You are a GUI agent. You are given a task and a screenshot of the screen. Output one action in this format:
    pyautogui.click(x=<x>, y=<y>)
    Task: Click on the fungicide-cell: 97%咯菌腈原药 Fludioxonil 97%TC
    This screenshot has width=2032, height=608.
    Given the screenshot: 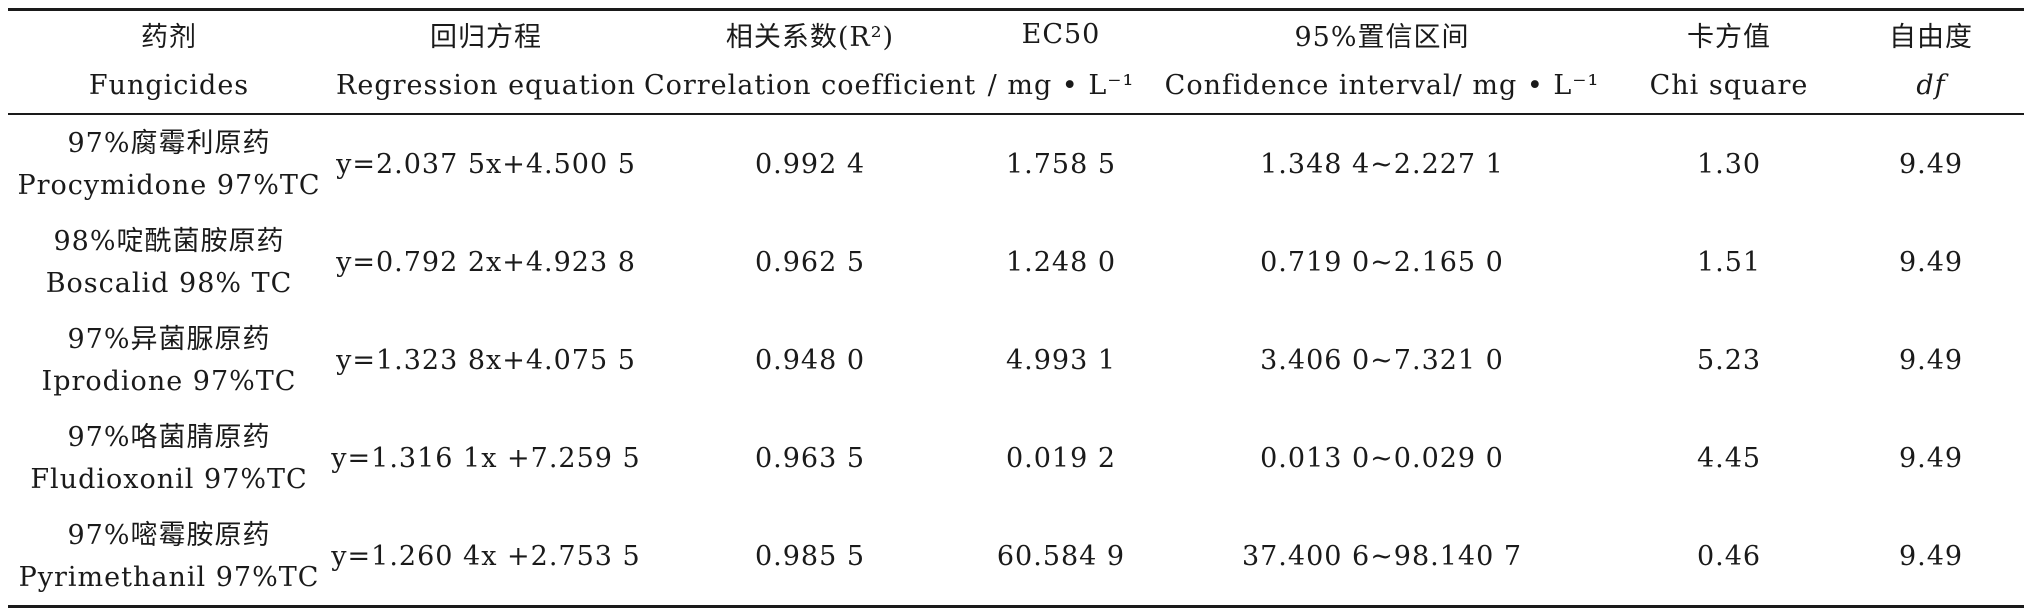 What is the action you would take?
    pyautogui.click(x=169, y=458)
    